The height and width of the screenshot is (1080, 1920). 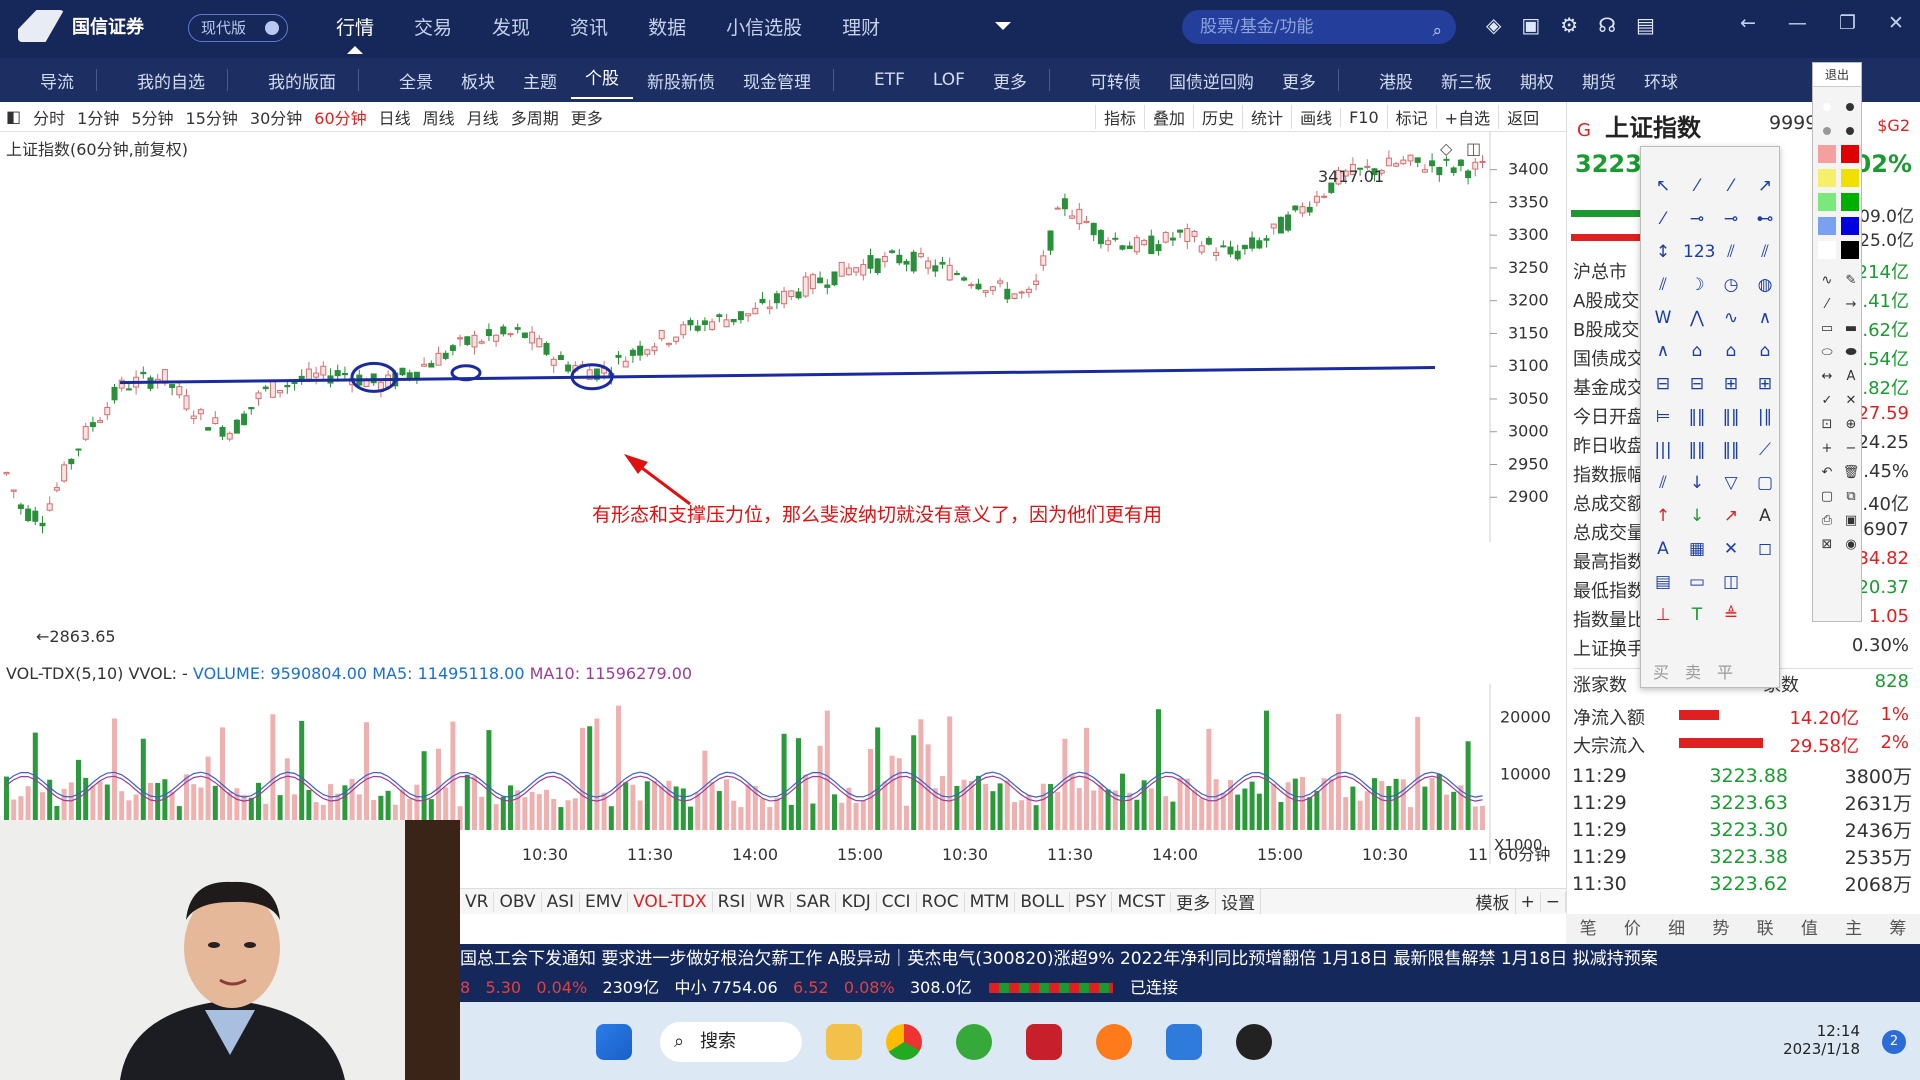 What do you see at coordinates (856, 901) in the screenshot?
I see `ind-kdj: KDJ` at bounding box center [856, 901].